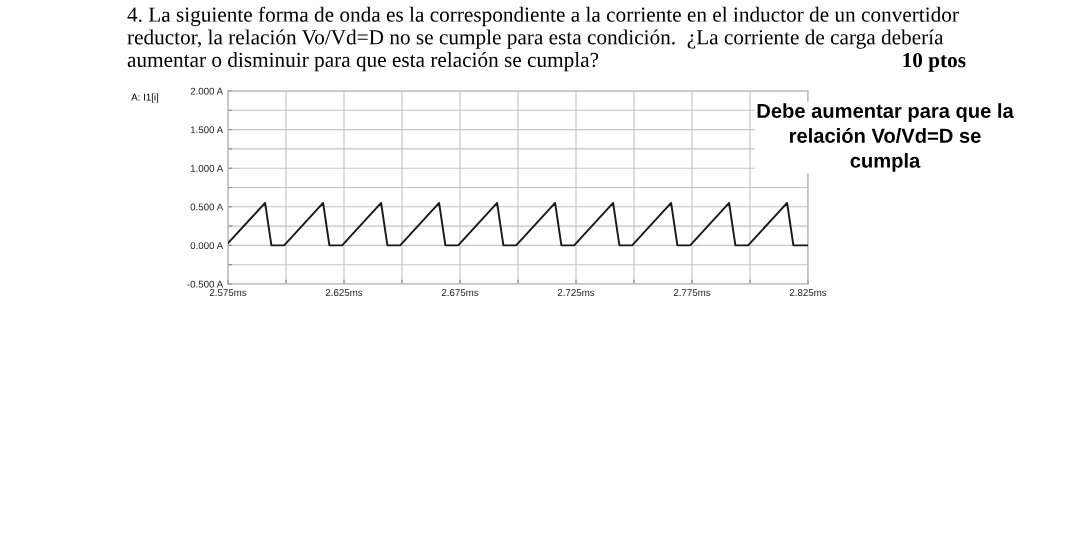 The height and width of the screenshot is (534, 1073). I want to click on text: 10 ptos, so click(934, 62).